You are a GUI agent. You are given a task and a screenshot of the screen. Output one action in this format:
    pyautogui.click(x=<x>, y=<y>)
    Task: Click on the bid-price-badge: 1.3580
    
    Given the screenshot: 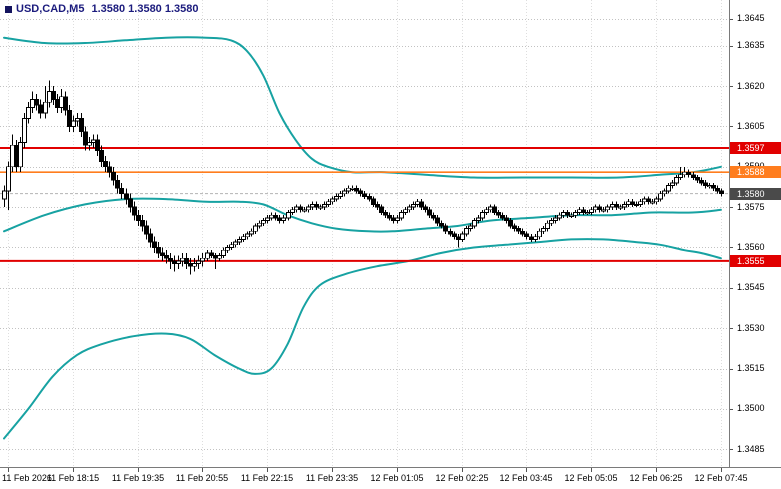 What is the action you would take?
    pyautogui.click(x=755, y=194)
    